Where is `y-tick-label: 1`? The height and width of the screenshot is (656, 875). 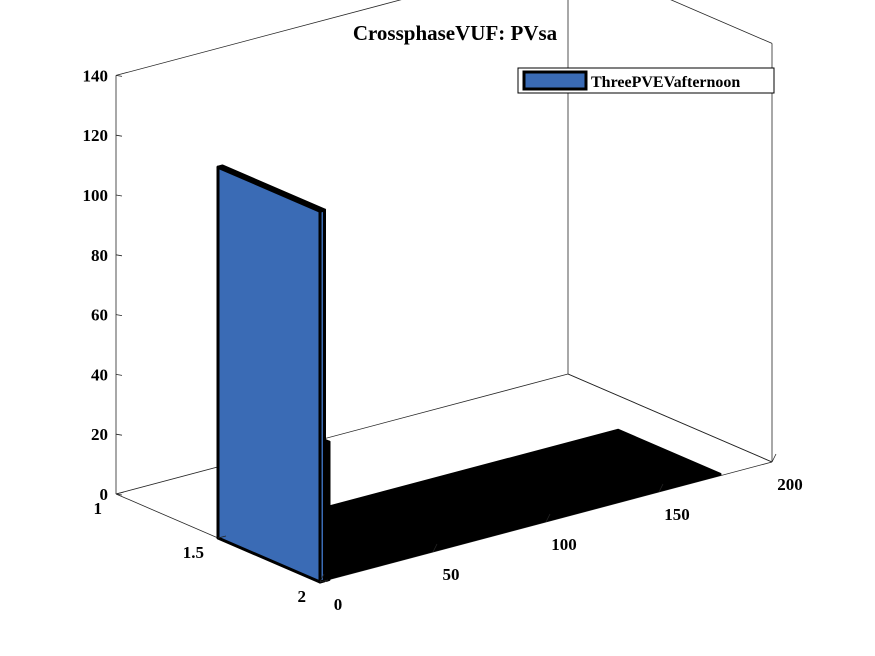 y-tick-label: 1 is located at coordinates (98, 508).